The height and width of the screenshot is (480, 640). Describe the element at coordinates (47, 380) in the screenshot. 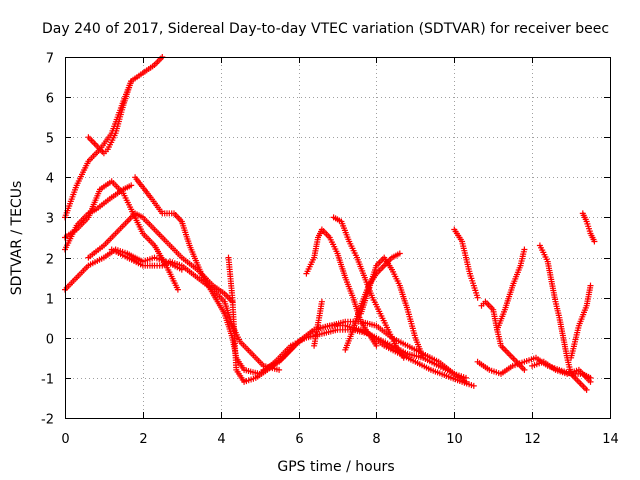

I see `y-tick-label: -1` at that location.